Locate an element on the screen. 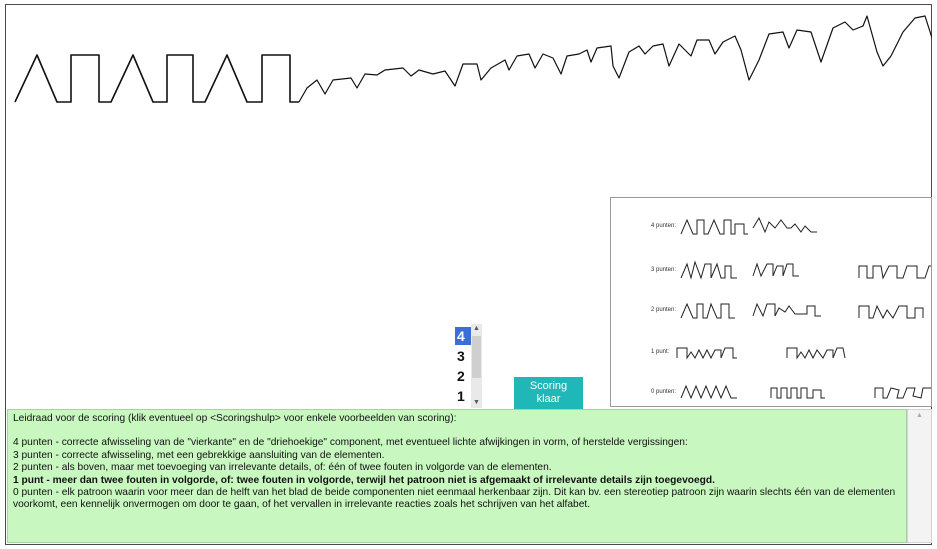  score-option-1: 1 is located at coordinates (461, 396).